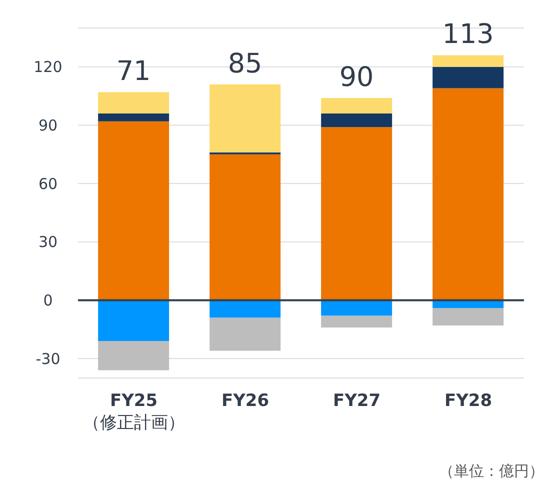 The width and height of the screenshot is (552, 504). What do you see at coordinates (356, 401) in the screenshot?
I see `x-tick-label: FY27` at bounding box center [356, 401].